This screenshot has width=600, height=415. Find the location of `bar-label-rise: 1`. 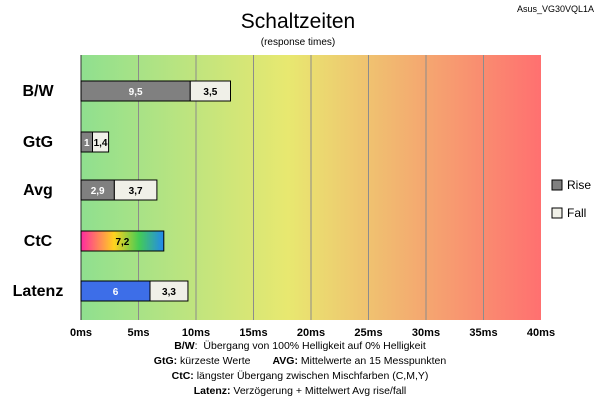

bar-label-rise: 1 is located at coordinates (87, 143).